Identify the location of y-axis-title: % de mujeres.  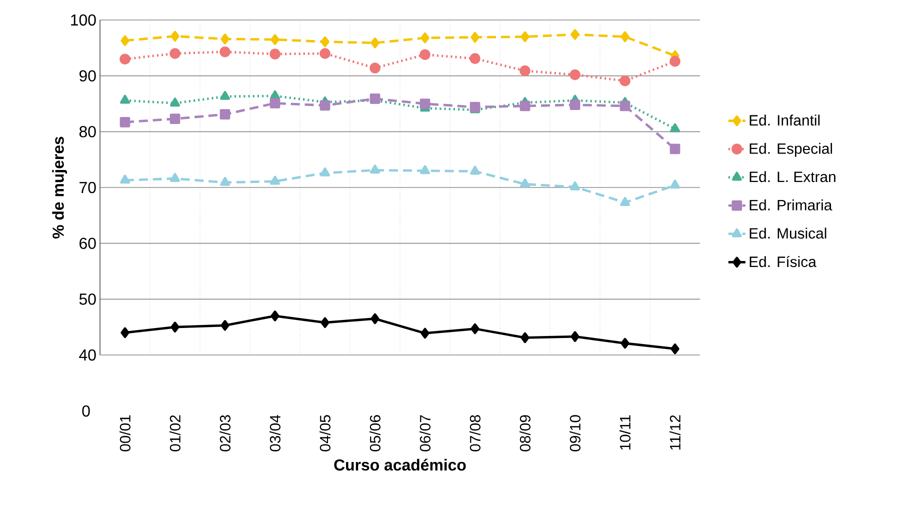
(60, 187).